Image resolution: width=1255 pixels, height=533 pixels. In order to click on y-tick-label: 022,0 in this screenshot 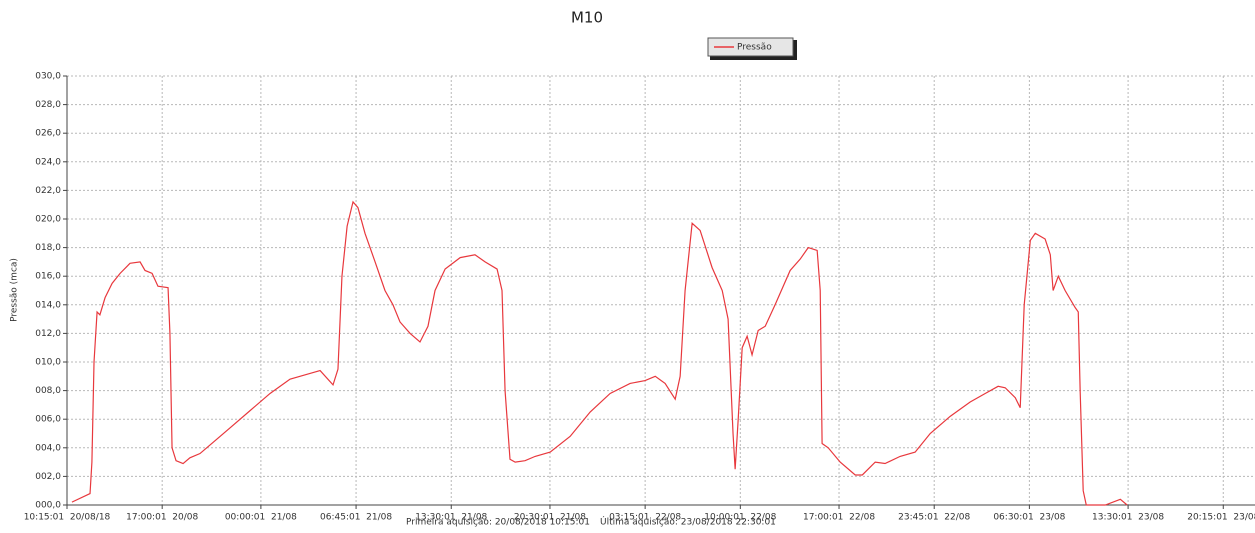, I will do `click(48, 191)`.